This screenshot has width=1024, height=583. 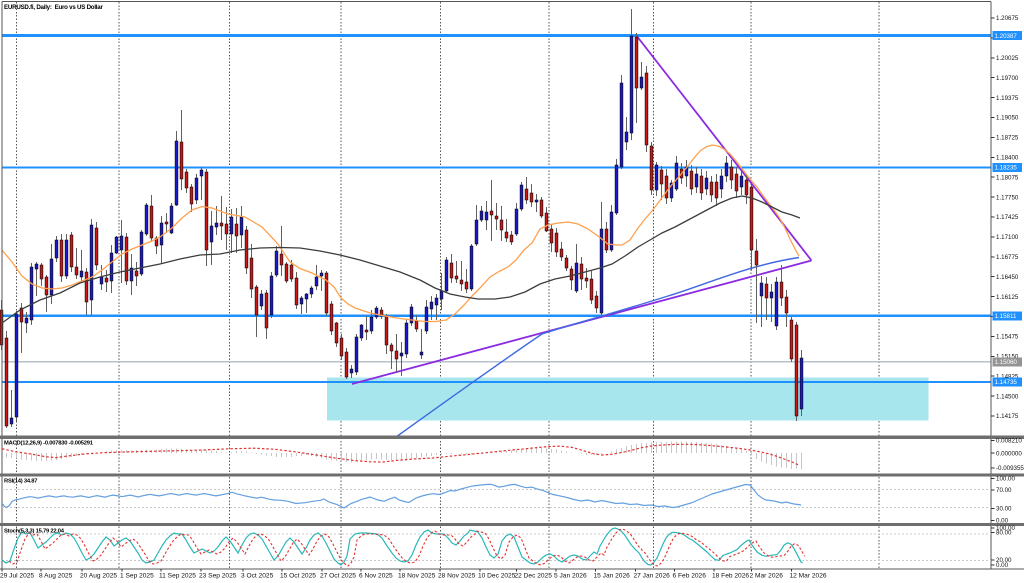 What do you see at coordinates (56, 576) in the screenshot?
I see `svg-text: 8 Aug 2025` at bounding box center [56, 576].